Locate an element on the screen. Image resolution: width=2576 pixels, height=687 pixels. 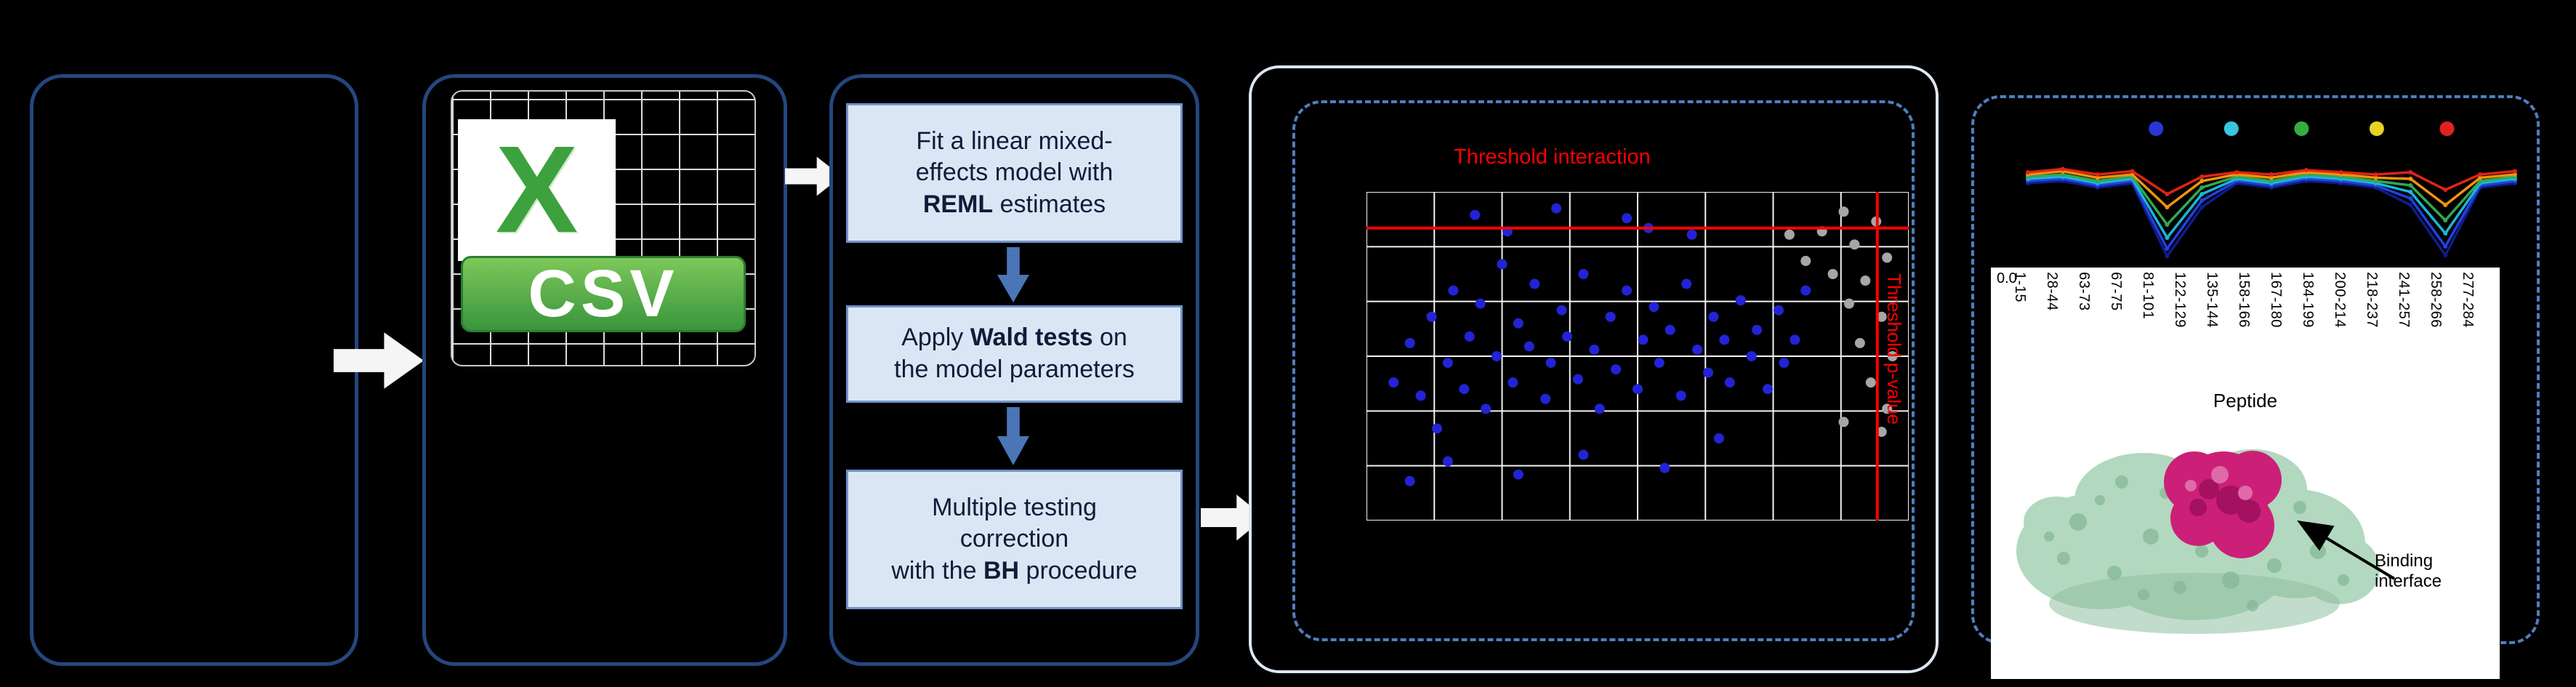
peptide-line-chart is located at coordinates (2271, 190).